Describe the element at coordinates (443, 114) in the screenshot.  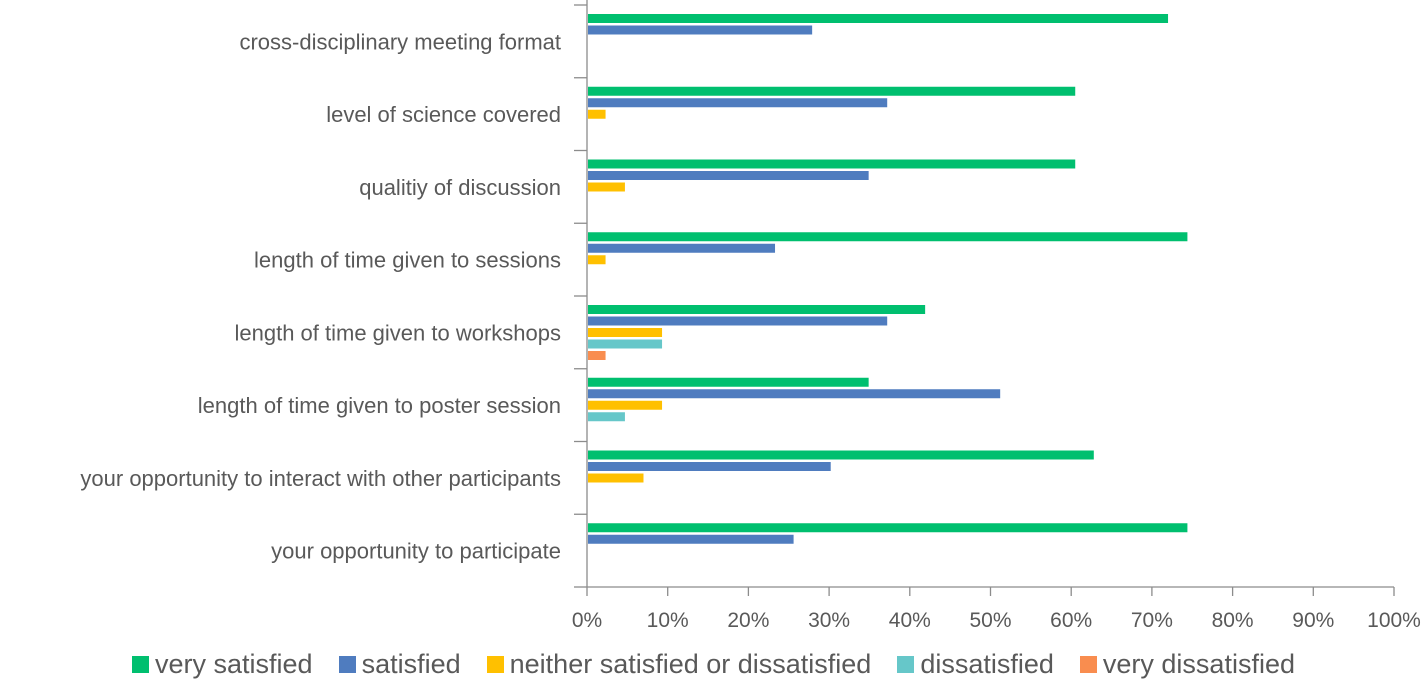
I see `category-label: level of science covered` at that location.